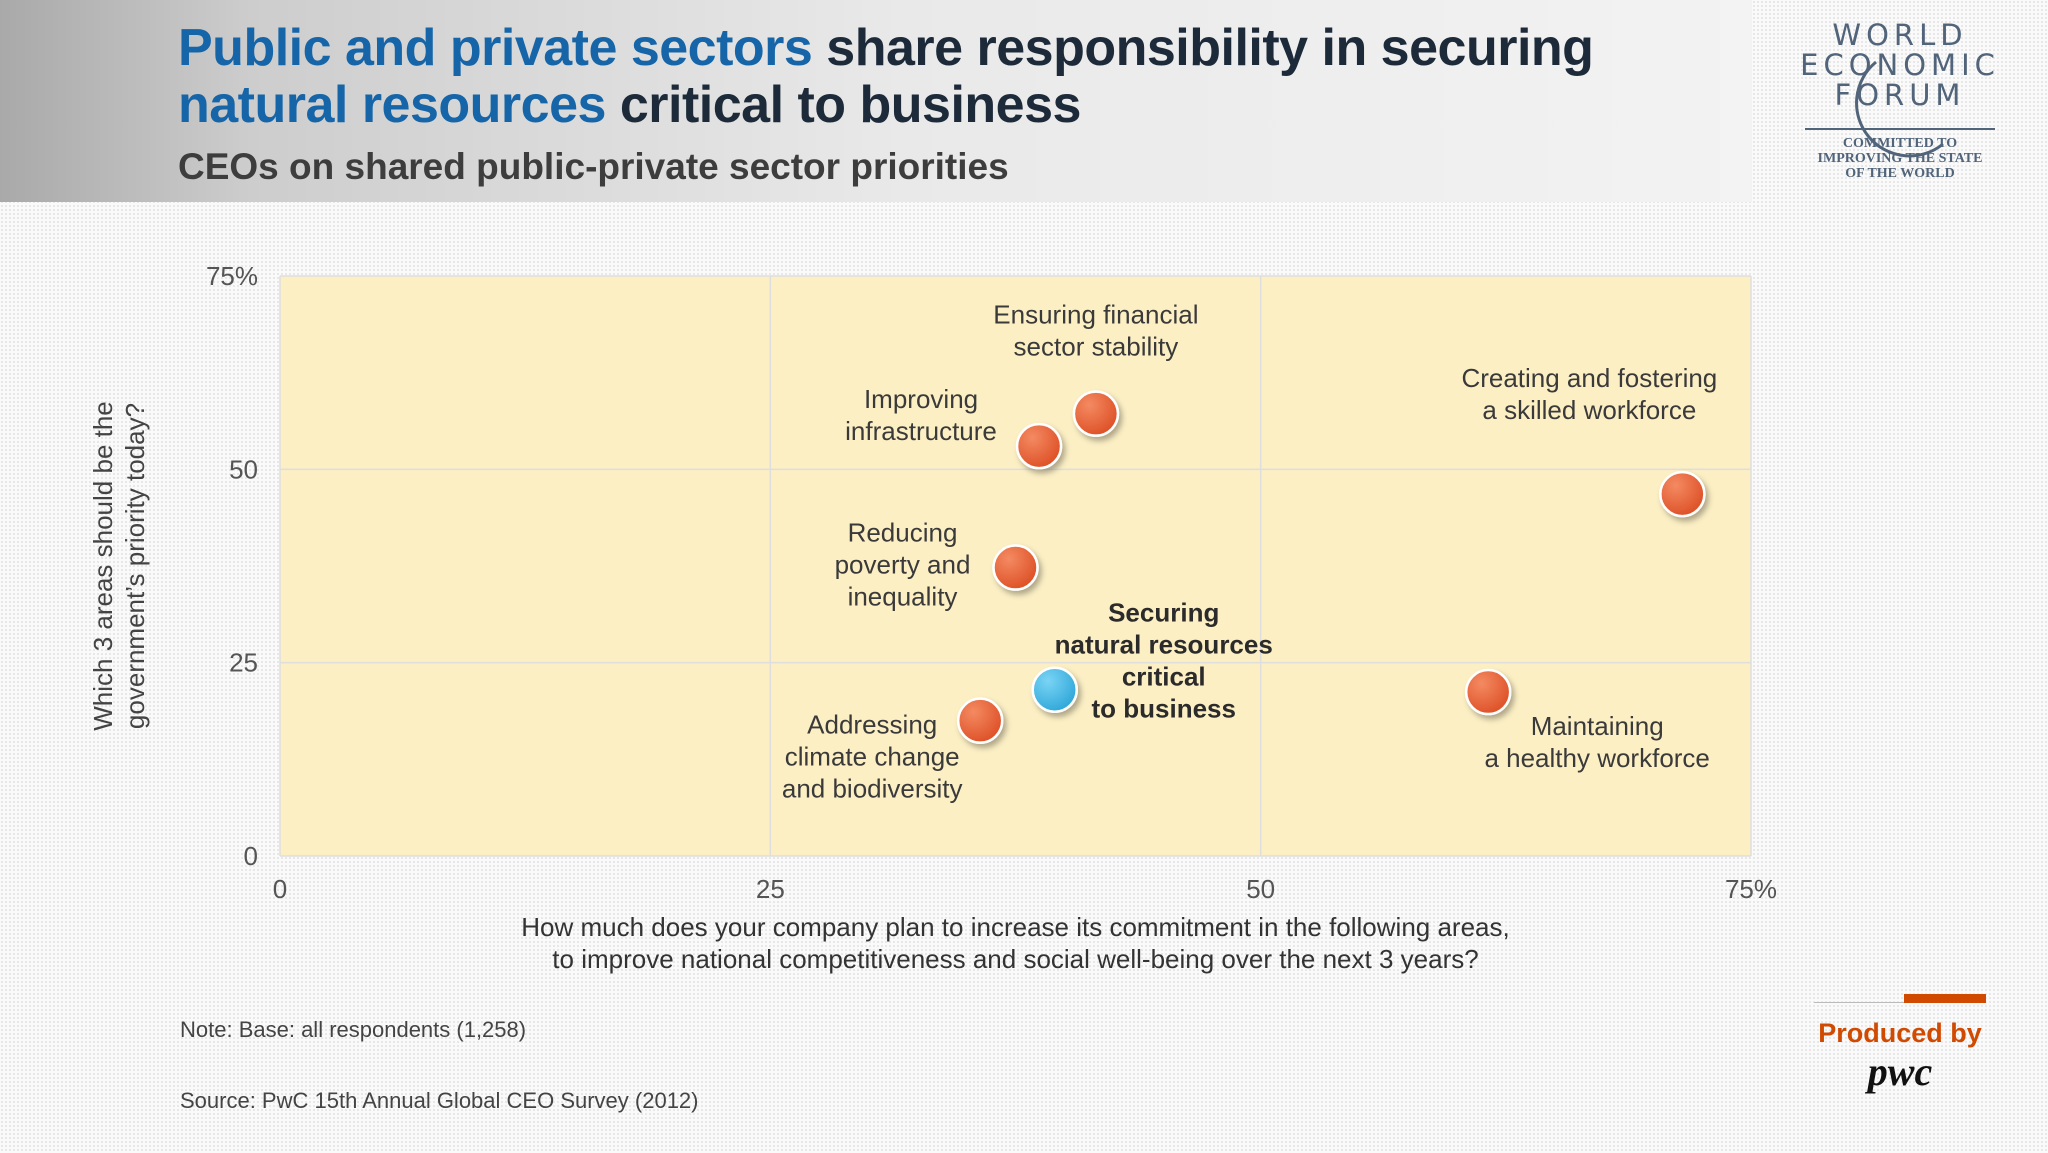  I want to click on note-text: Note: Base: all respondents (1,258), so click(353, 1029).